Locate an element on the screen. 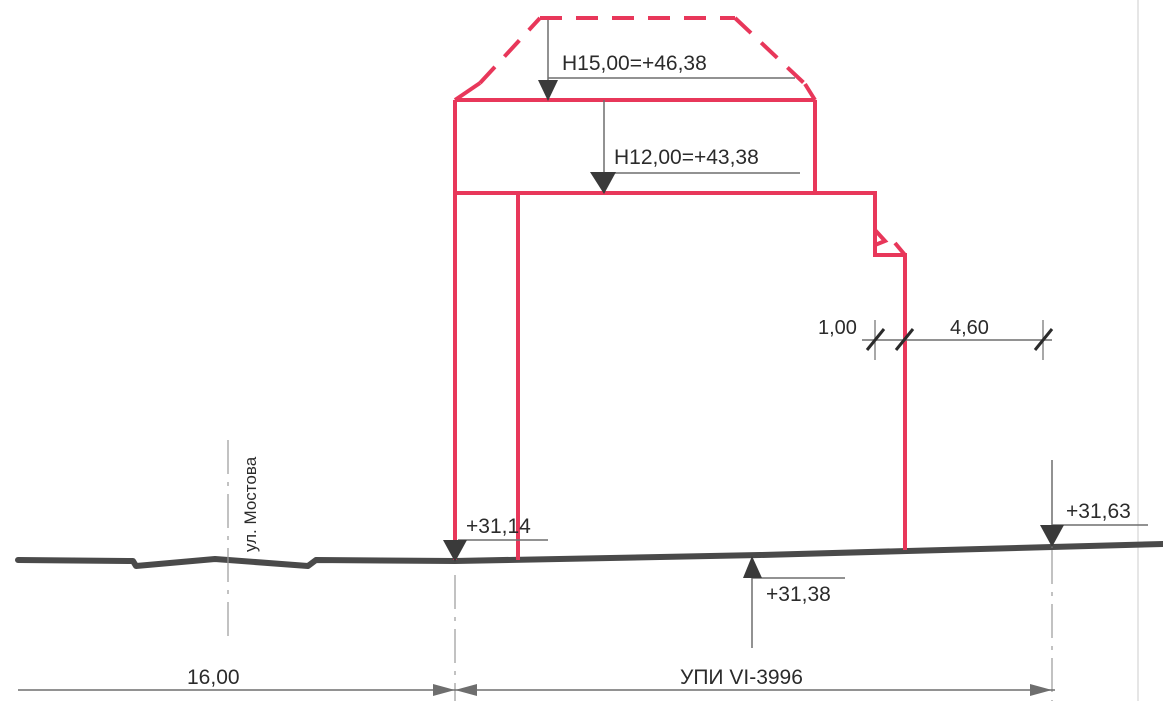 This screenshot has height=701, width=1163. elevation-mark-ground-left: +31,14 is located at coordinates (495, 538).